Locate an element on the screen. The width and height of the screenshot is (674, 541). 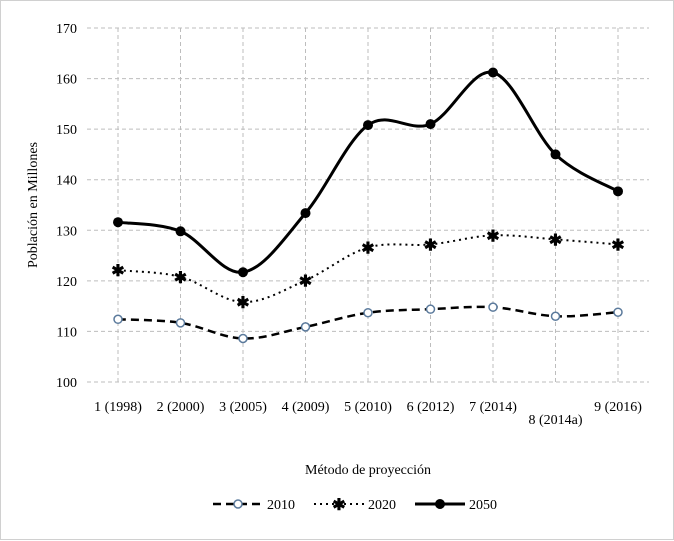
x-tick-label: 4 (2009) is located at coordinates (306, 407).